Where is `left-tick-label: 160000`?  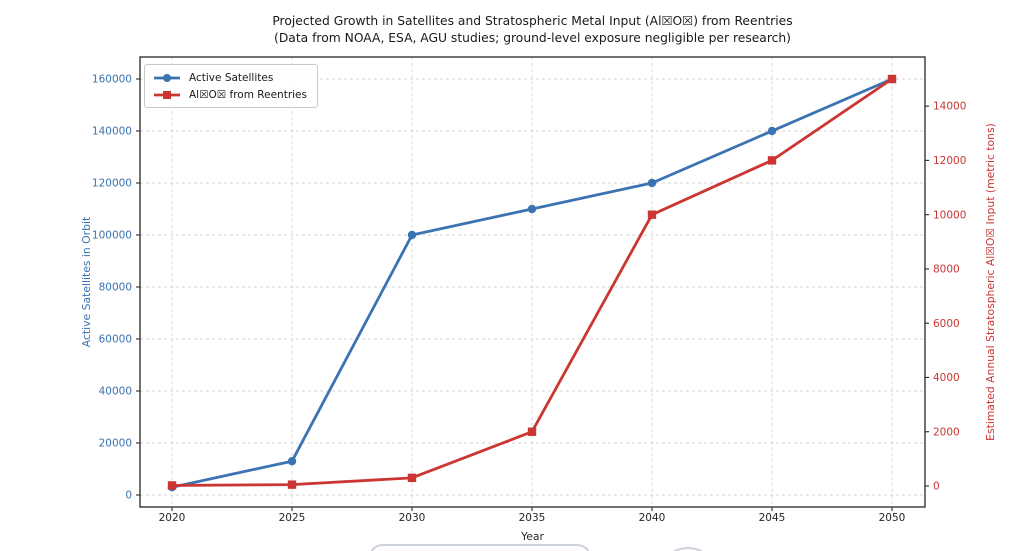 left-tick-label: 160000 is located at coordinates (112, 80).